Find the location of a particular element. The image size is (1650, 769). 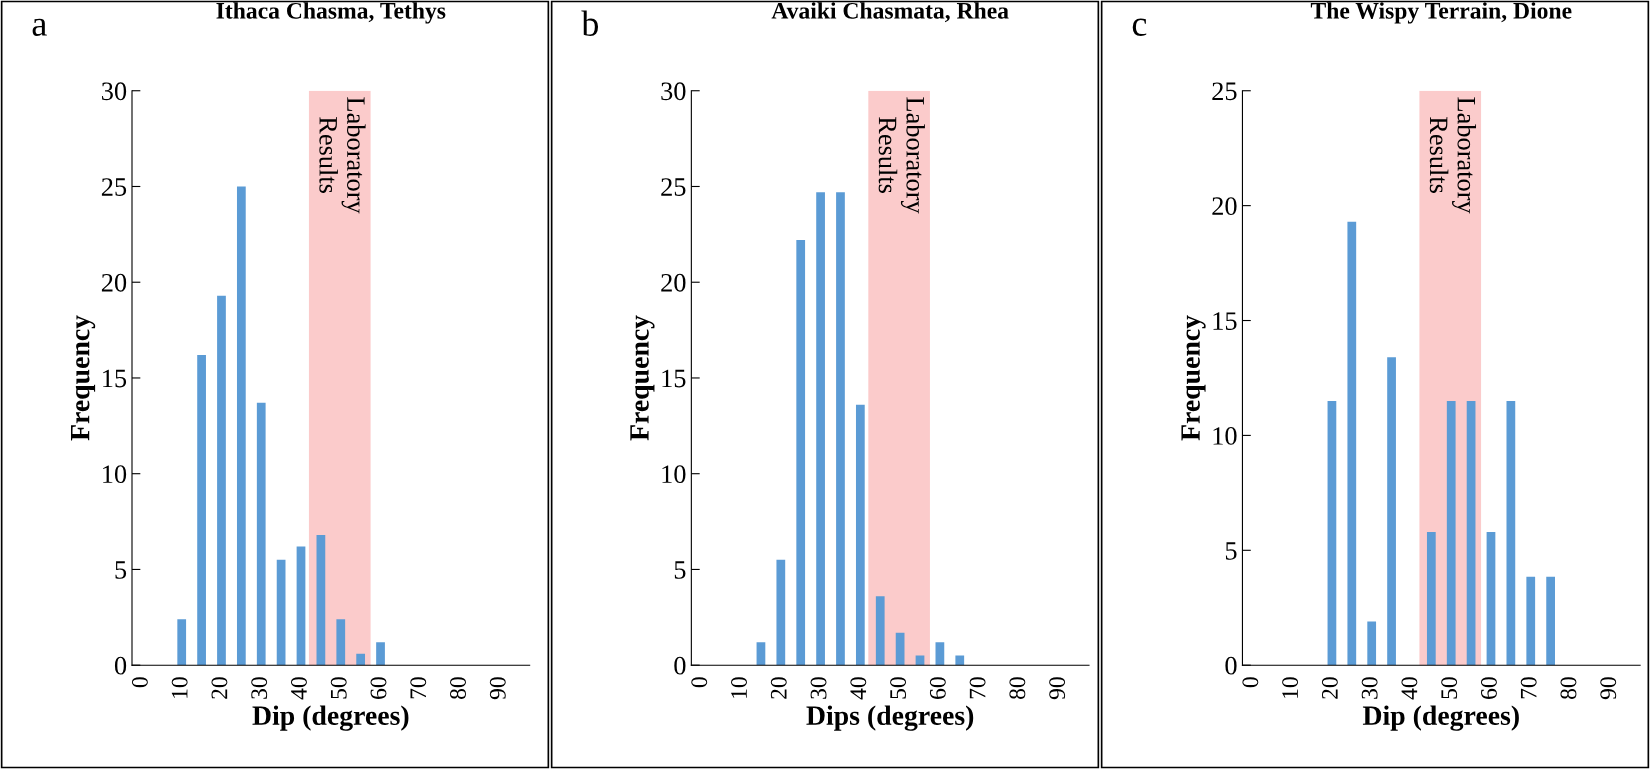

text: b is located at coordinates (590, 23).